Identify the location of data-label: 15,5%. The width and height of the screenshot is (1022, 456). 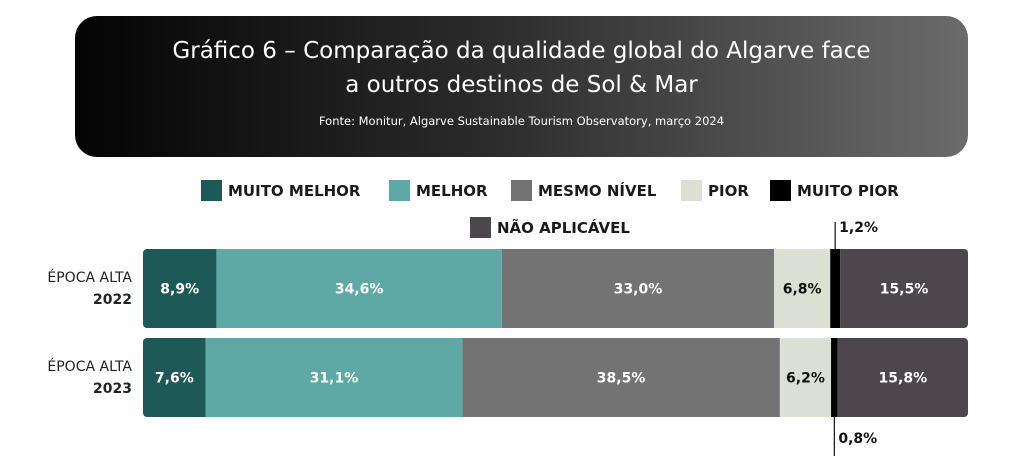
(904, 290).